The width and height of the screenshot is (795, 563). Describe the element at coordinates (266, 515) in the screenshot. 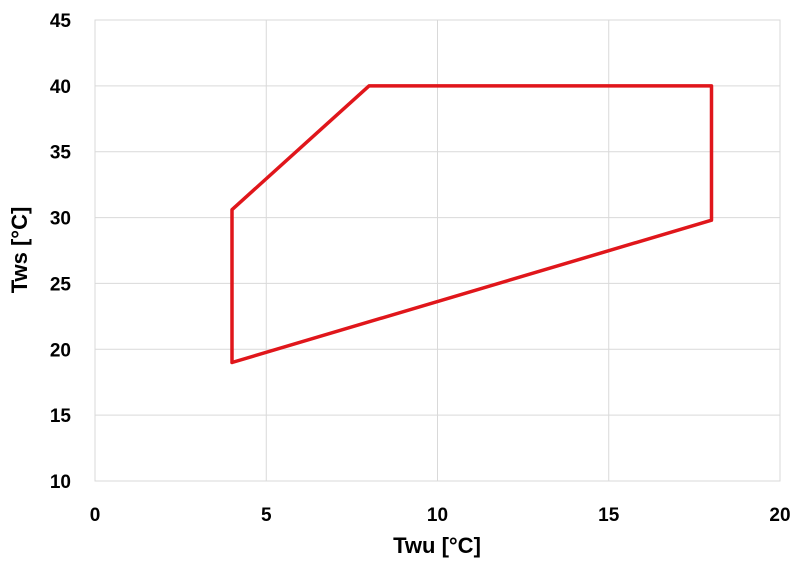

I see `x-tick-label: 5` at that location.